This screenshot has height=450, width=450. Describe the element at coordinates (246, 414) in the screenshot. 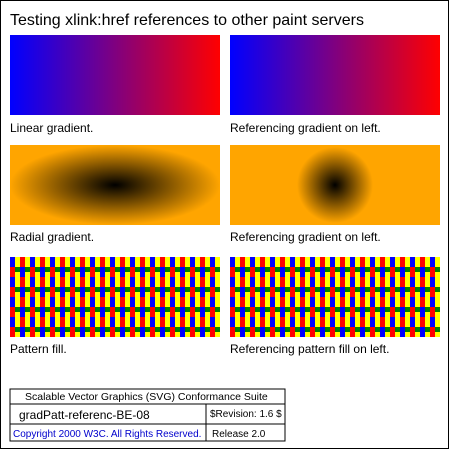

I see `revision-label: $Revision: 1.6 $` at that location.